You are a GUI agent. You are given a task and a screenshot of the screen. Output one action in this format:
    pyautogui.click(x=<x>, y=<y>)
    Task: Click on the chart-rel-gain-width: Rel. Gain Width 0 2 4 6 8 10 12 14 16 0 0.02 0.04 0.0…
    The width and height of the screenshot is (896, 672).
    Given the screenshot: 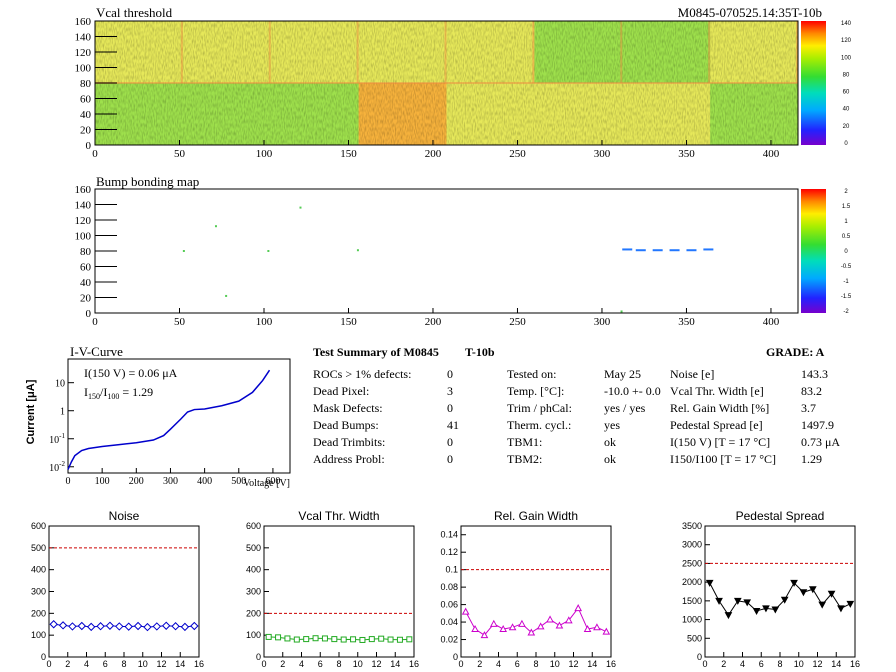 What is the action you would take?
    pyautogui.click(x=528, y=589)
    